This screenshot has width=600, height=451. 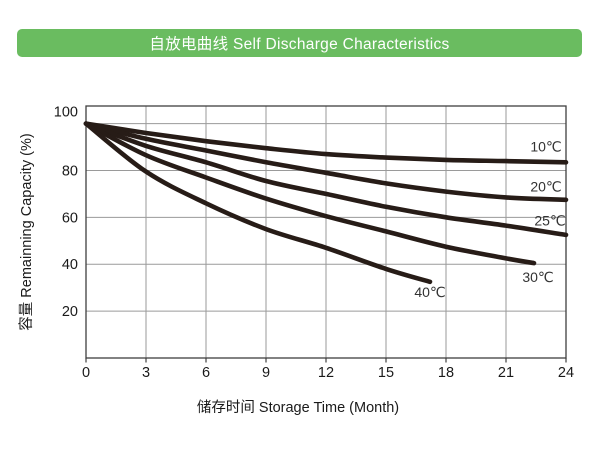 I want to click on y-tick-label: 40, so click(x=70, y=265).